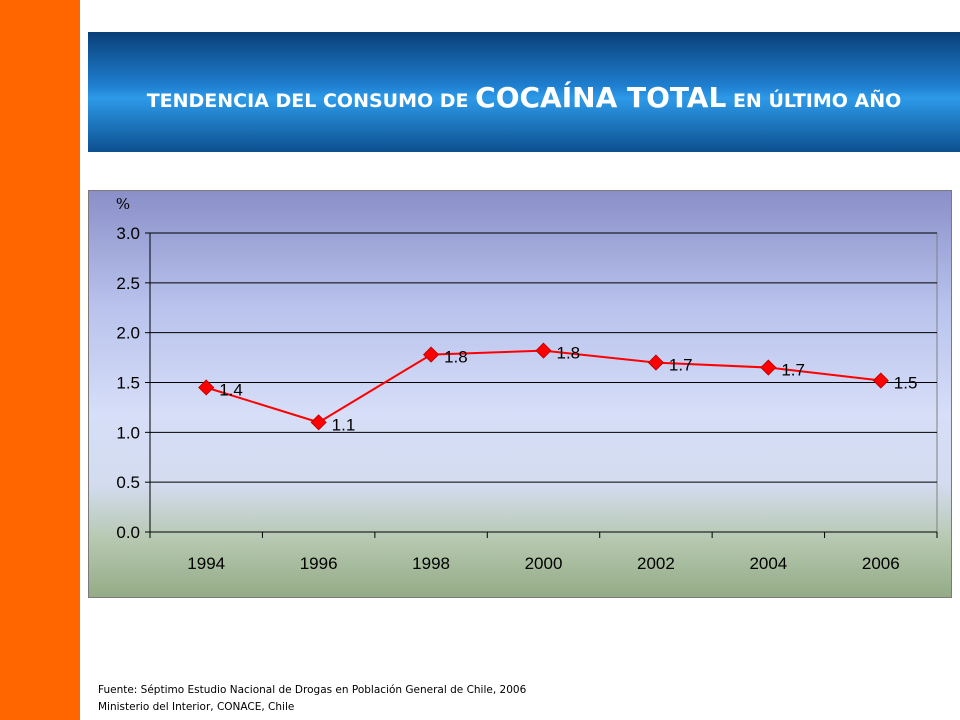 The image size is (960, 720). What do you see at coordinates (206, 563) in the screenshot?
I see `x-tick-label: 1994` at bounding box center [206, 563].